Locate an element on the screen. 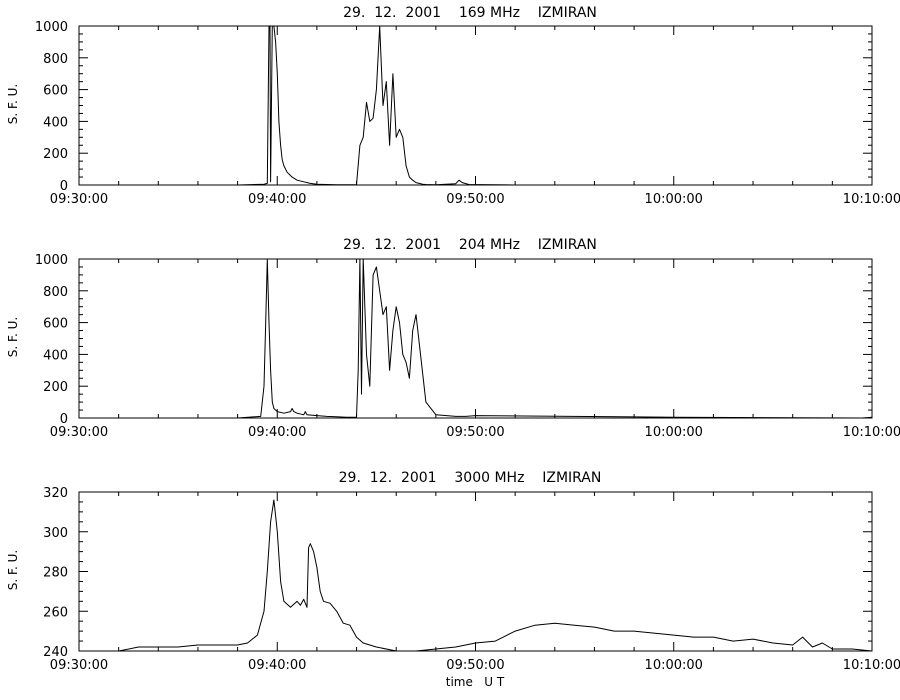 The width and height of the screenshot is (900, 700). y-tick-labels: 240 260 280 300 320 is located at coordinates (55, 573).